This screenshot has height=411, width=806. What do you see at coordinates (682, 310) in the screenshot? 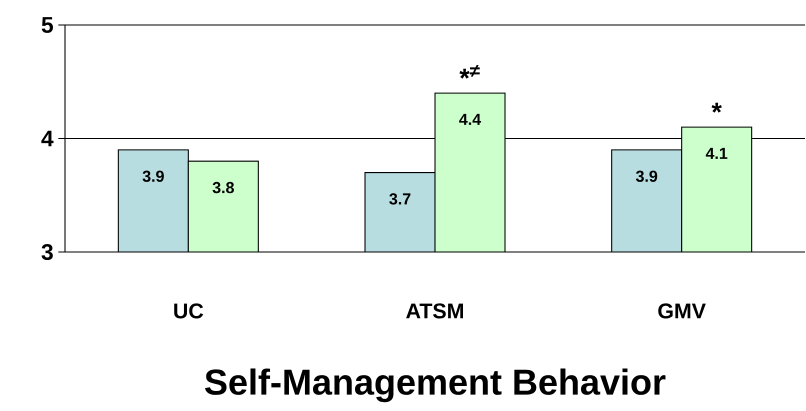
I see `x-tick-label: GMV` at bounding box center [682, 310].